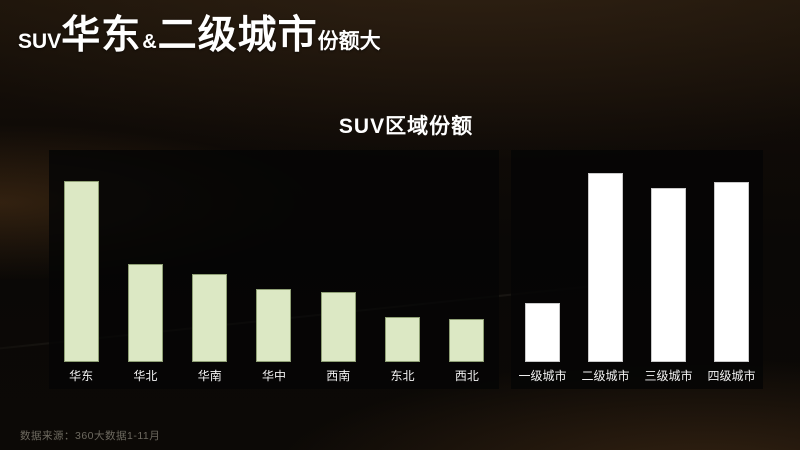 The width and height of the screenshot is (800, 450). I want to click on chart-title: SUV区域份额, so click(406, 126).